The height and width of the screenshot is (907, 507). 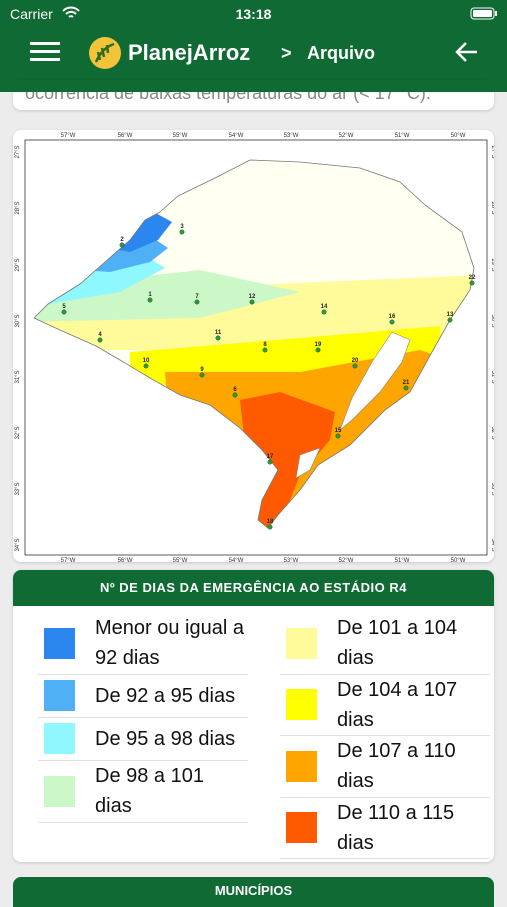 I want to click on station-number: 8, so click(x=265, y=345).